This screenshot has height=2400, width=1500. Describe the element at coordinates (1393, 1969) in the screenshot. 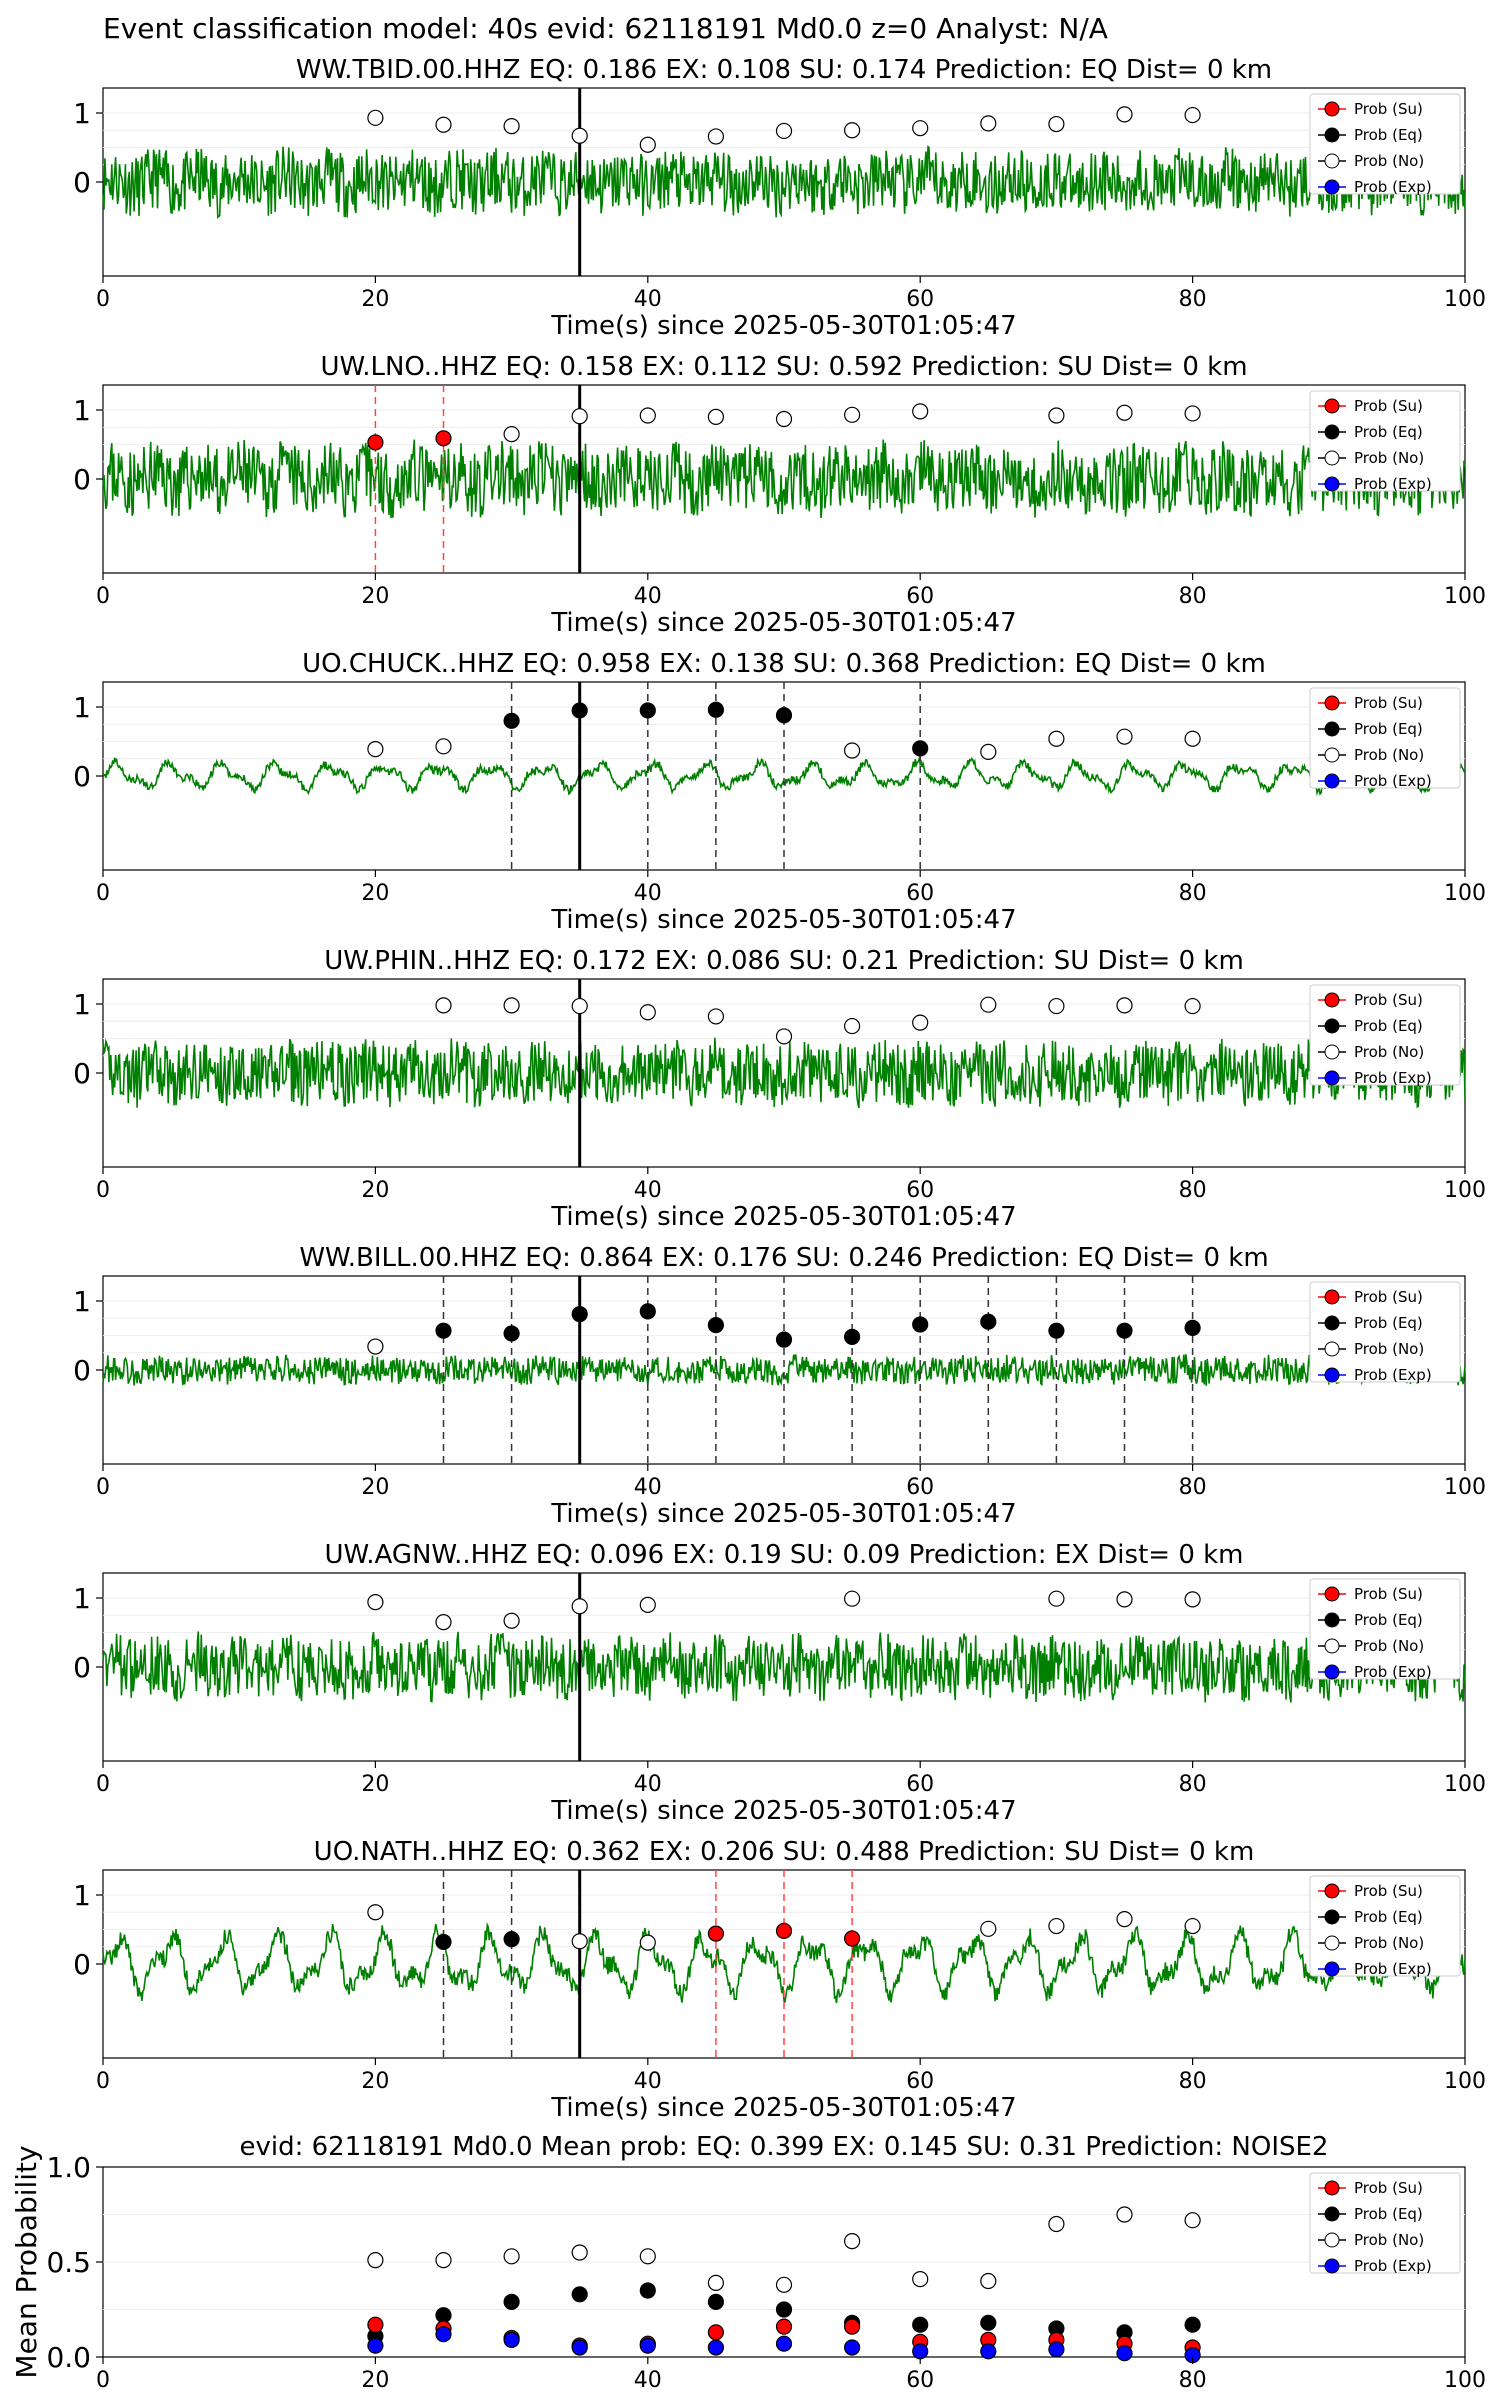

I see `legend-label-3: Prob (Exp)` at that location.